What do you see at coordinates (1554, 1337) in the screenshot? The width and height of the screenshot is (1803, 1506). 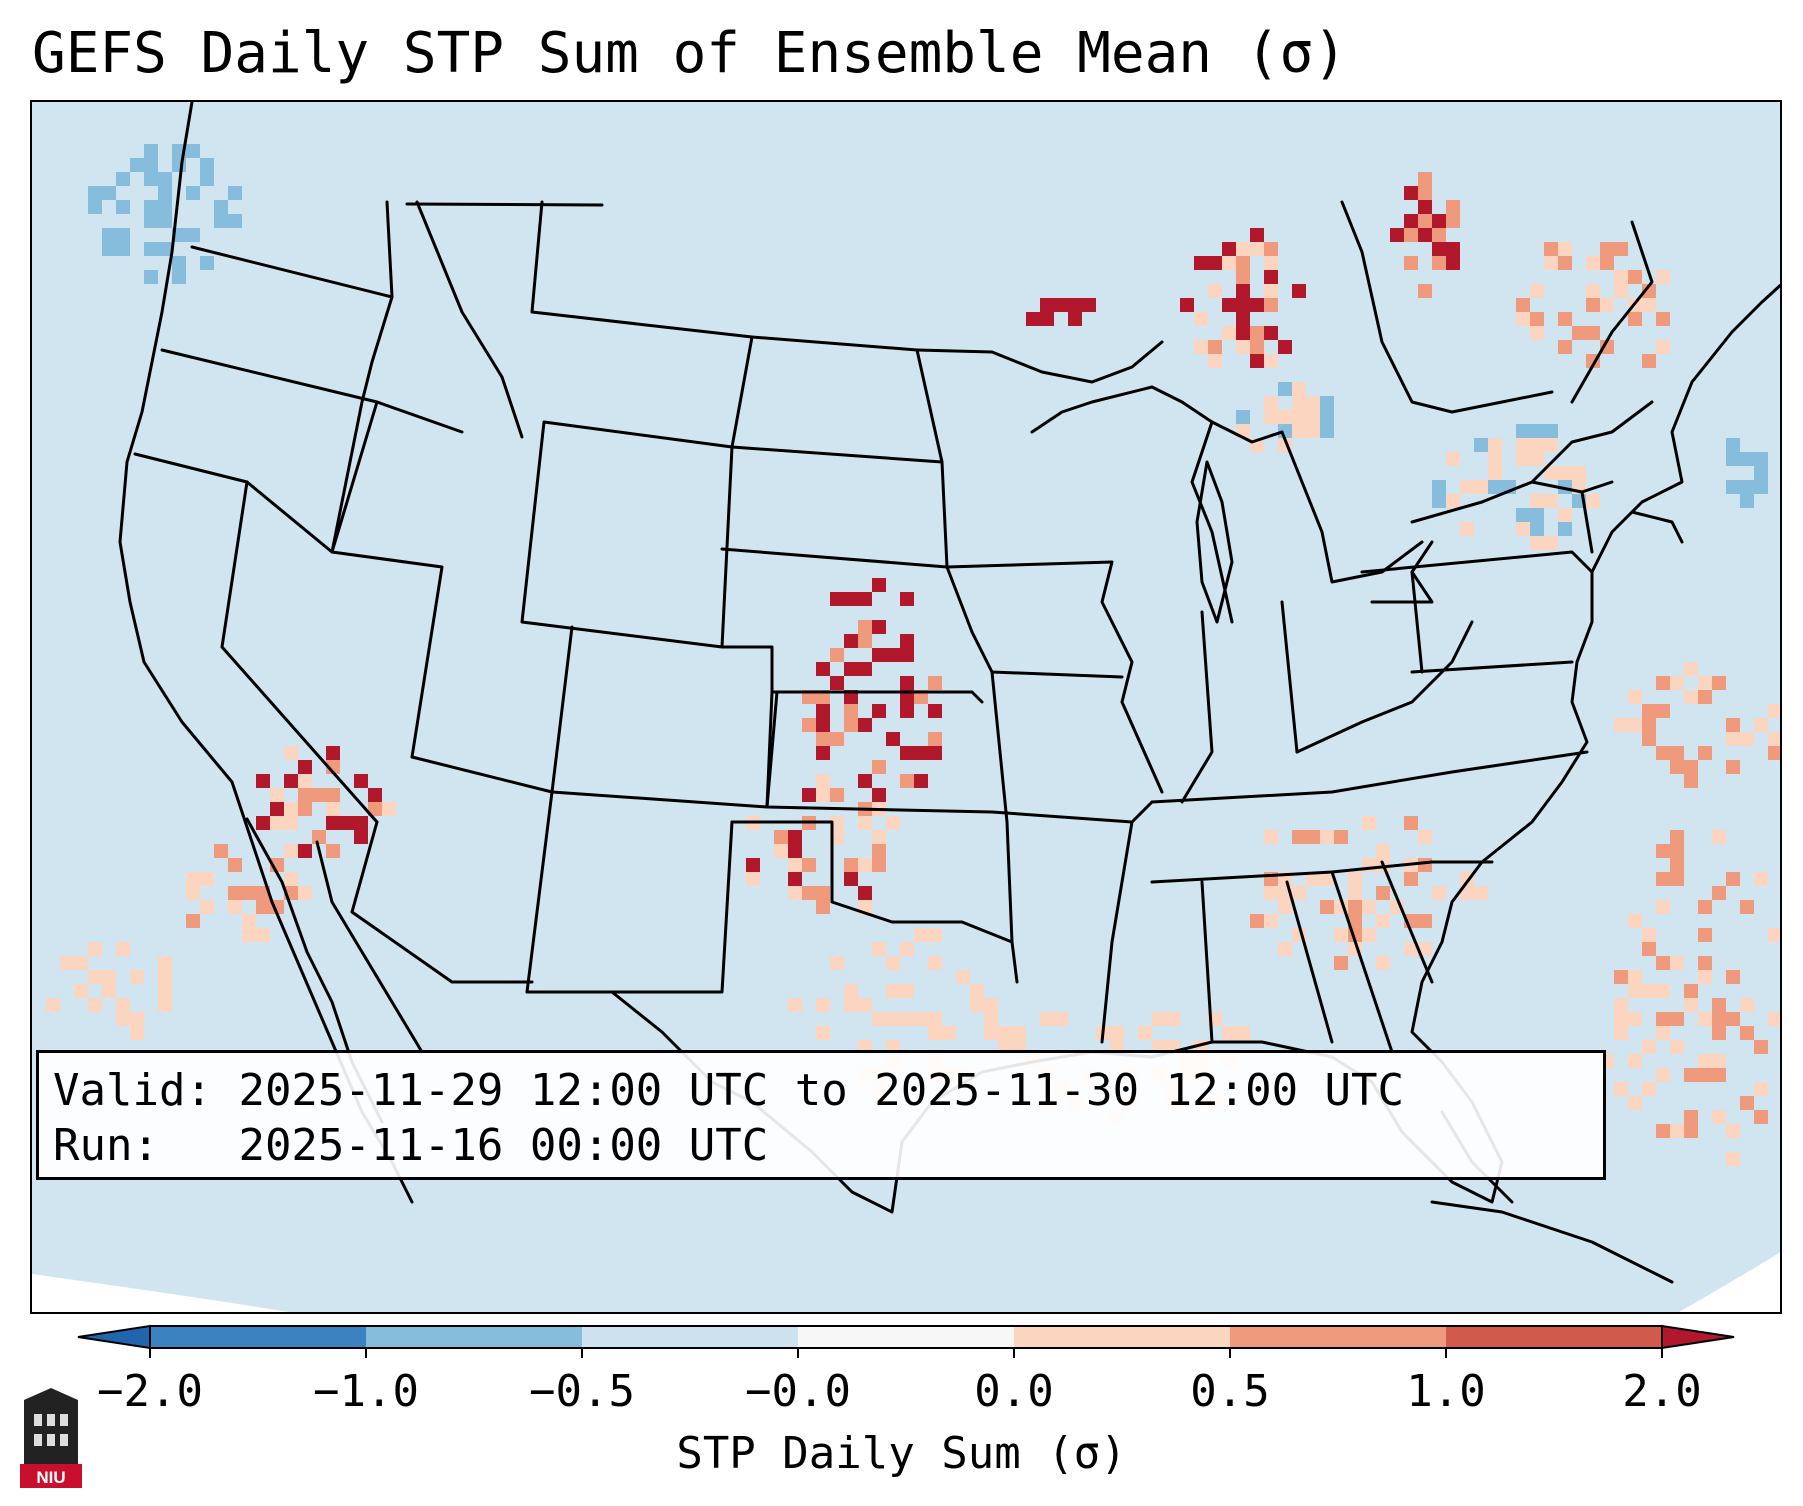 I see `colorbar-segment` at bounding box center [1554, 1337].